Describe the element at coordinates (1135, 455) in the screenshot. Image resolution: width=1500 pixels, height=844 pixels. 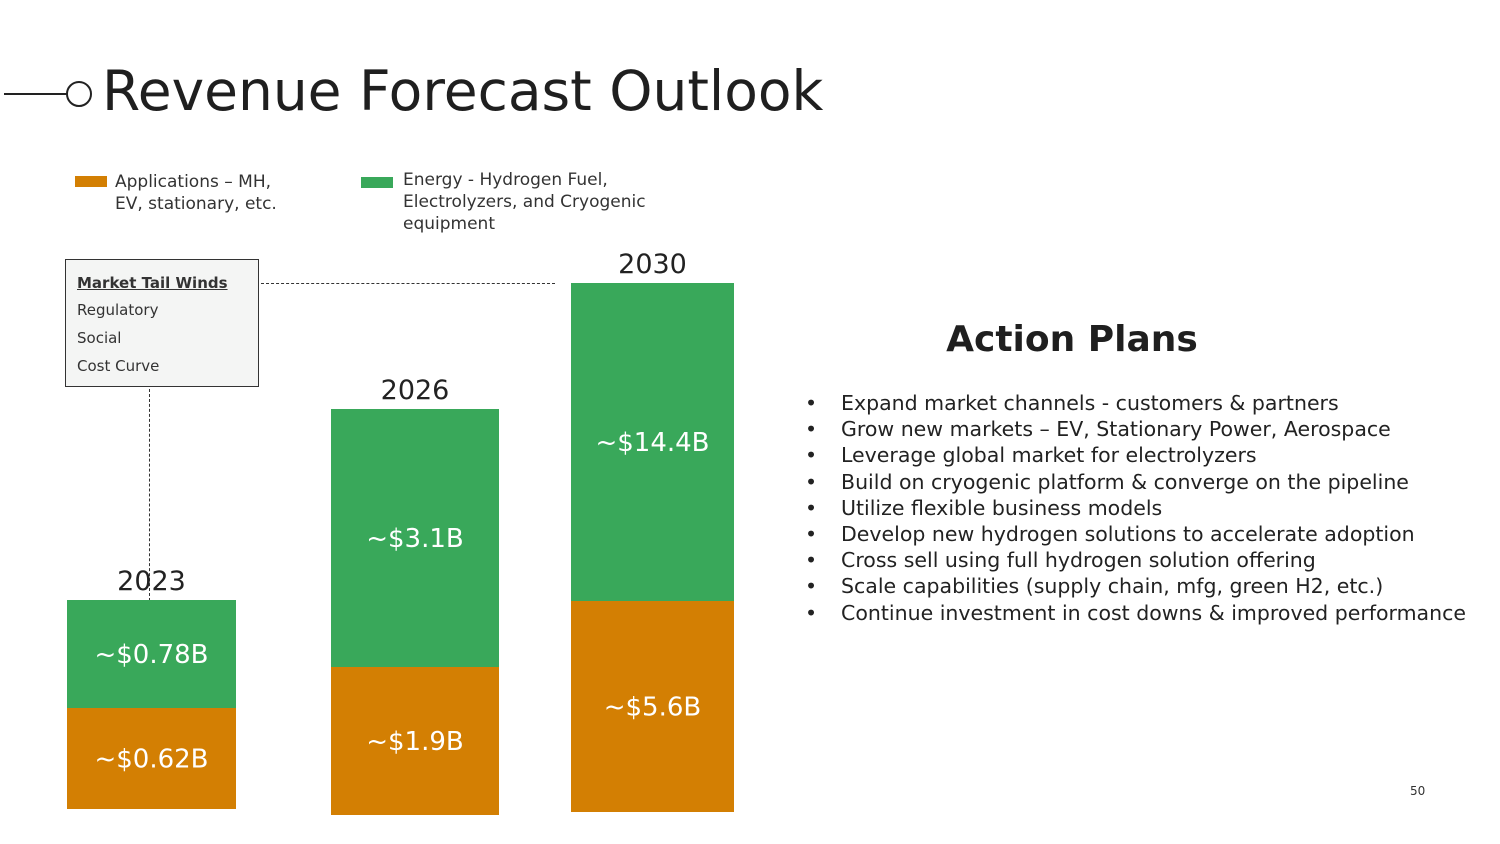
I see `action-plan-item: Leverage global market for electrolyzers` at that location.